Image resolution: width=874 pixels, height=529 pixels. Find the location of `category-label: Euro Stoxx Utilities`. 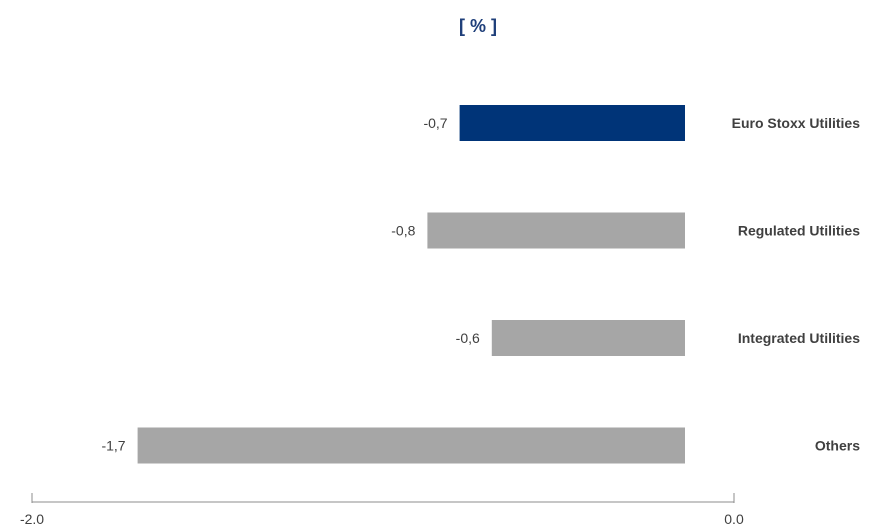

category-label: Euro Stoxx Utilities is located at coordinates (796, 123).